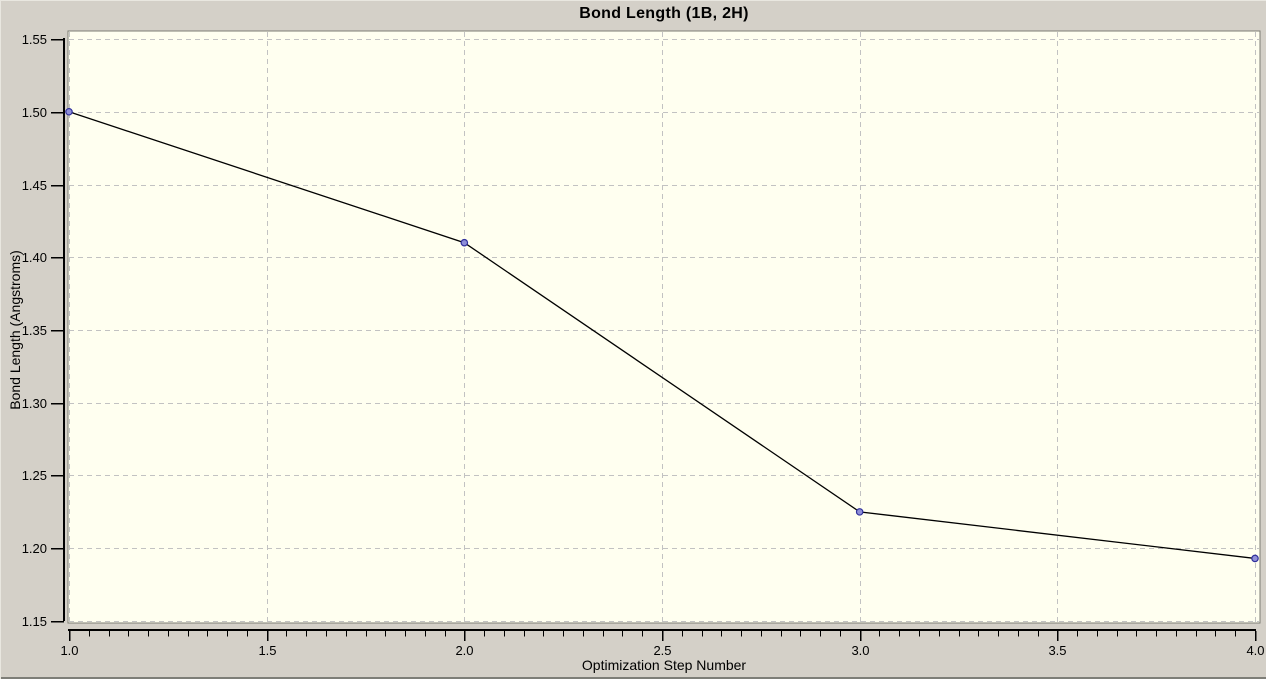  I want to click on x-tick-label: 3.0, so click(860, 650).